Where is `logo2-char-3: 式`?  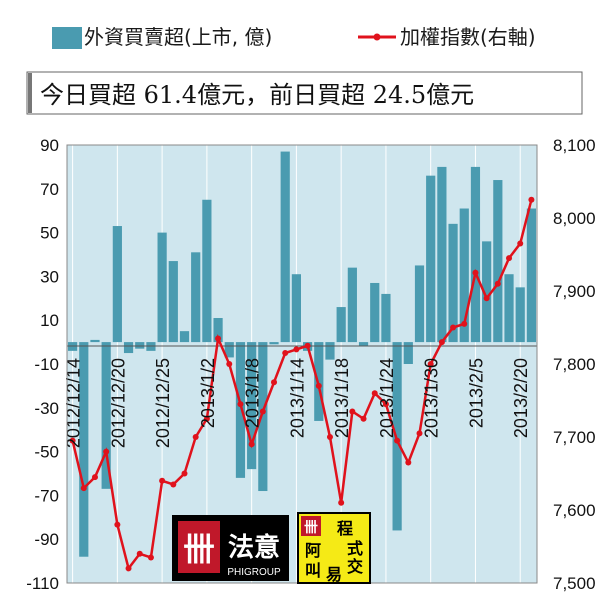
logo2-char-3: 式 is located at coordinates (355, 548).